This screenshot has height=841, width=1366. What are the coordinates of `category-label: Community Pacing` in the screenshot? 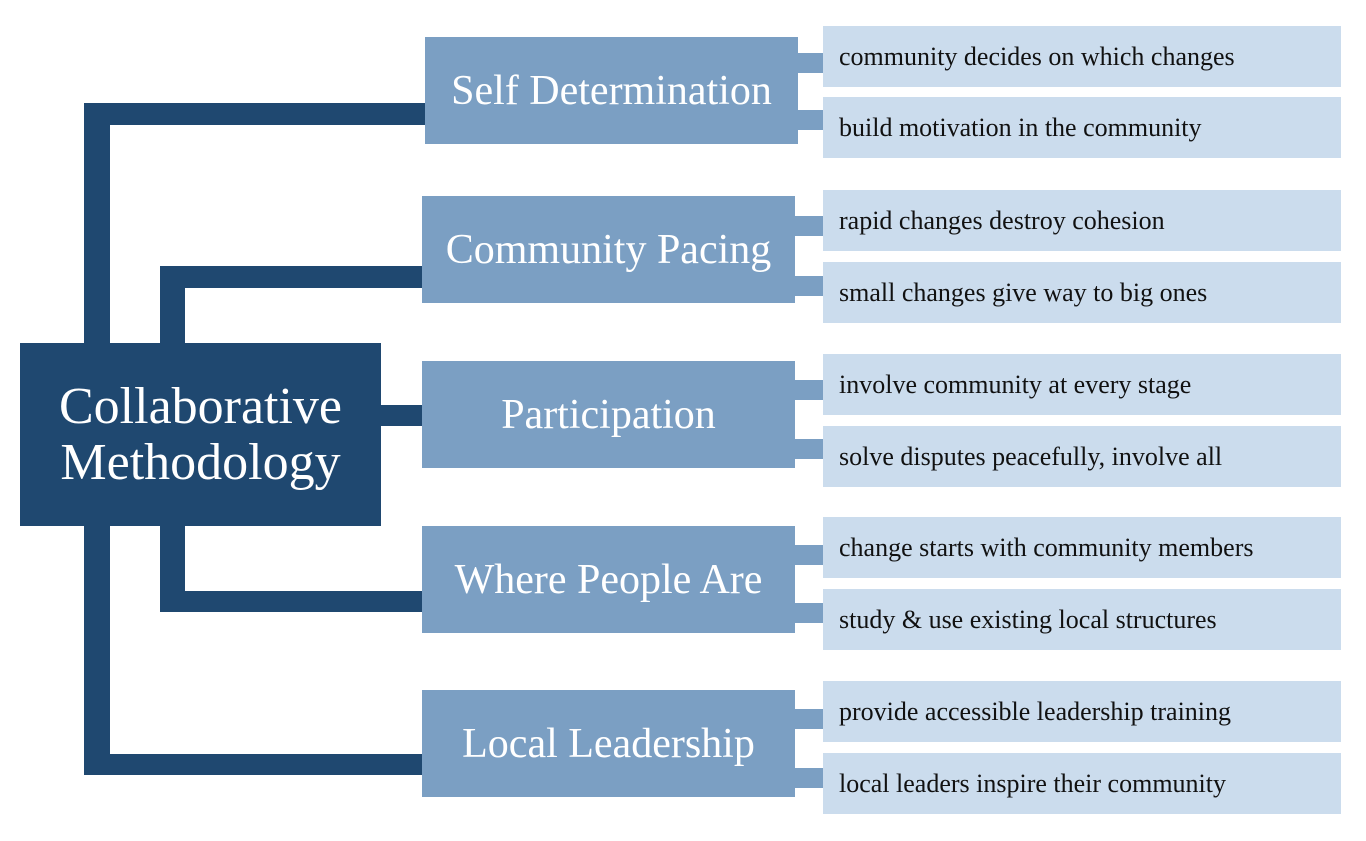 It's located at (608, 249).